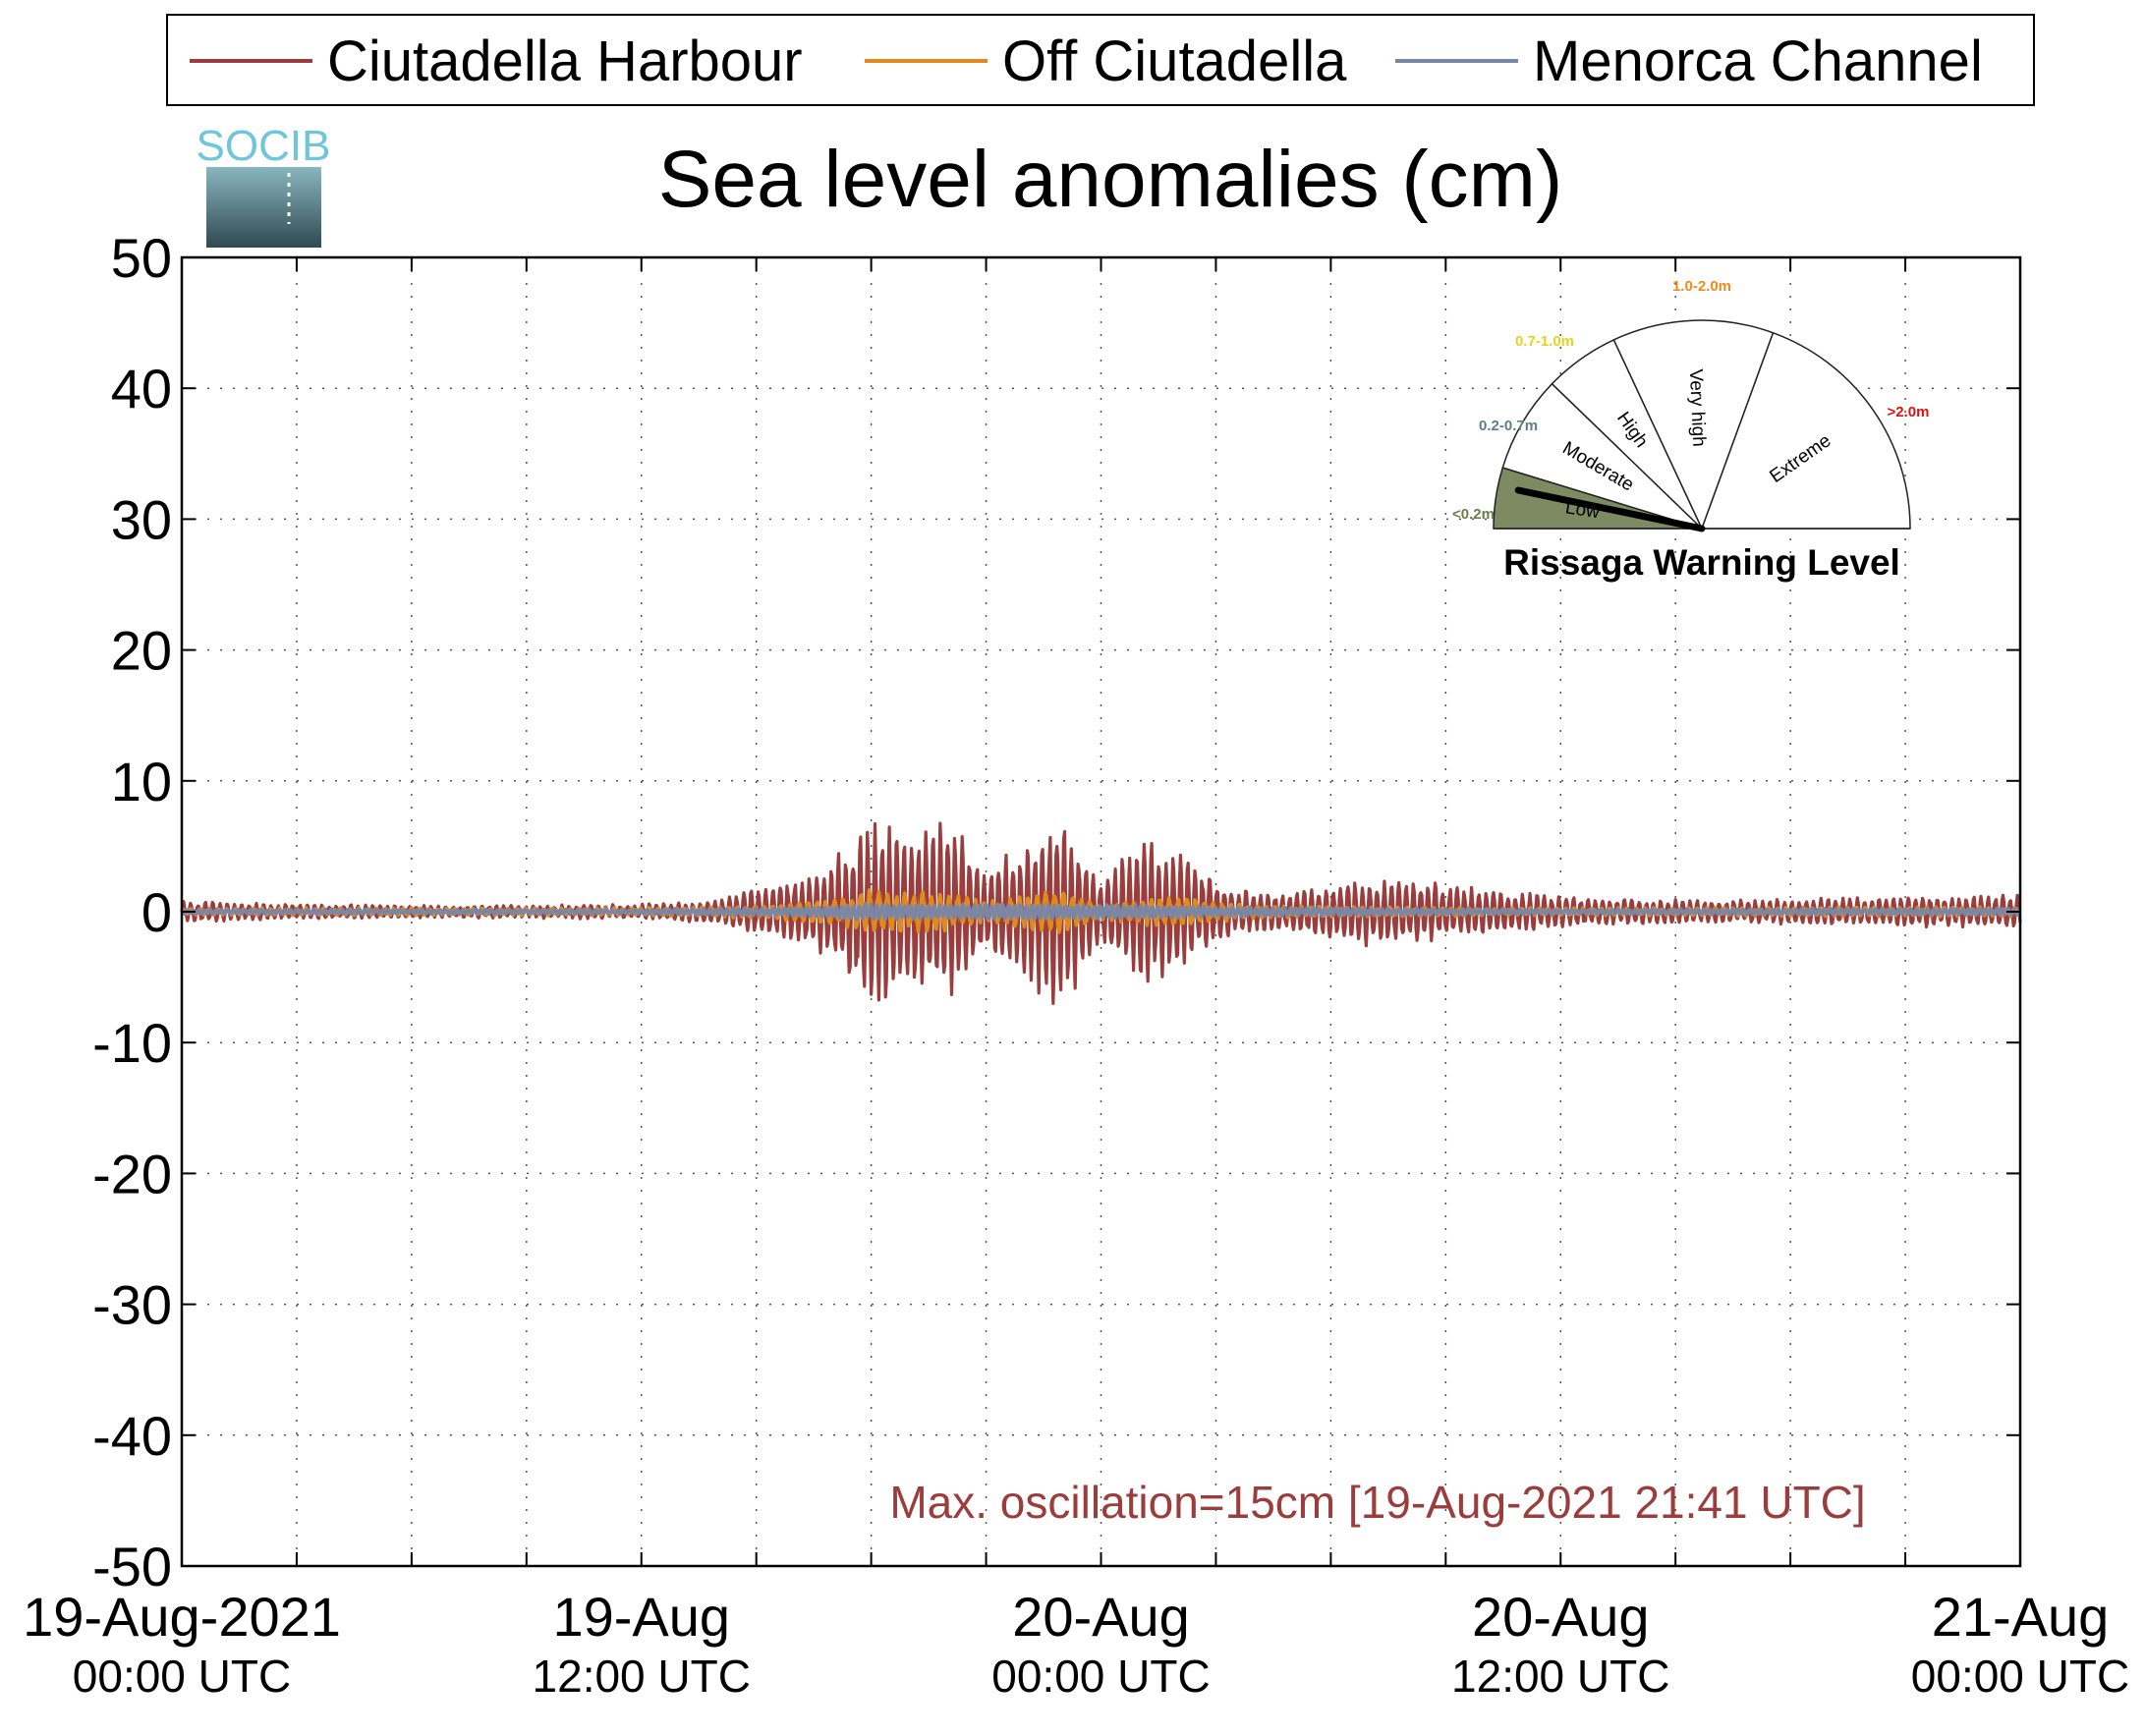 This screenshot has width=2145, height=1736. What do you see at coordinates (141, 258) in the screenshot?
I see `y-tick-label: 50` at bounding box center [141, 258].